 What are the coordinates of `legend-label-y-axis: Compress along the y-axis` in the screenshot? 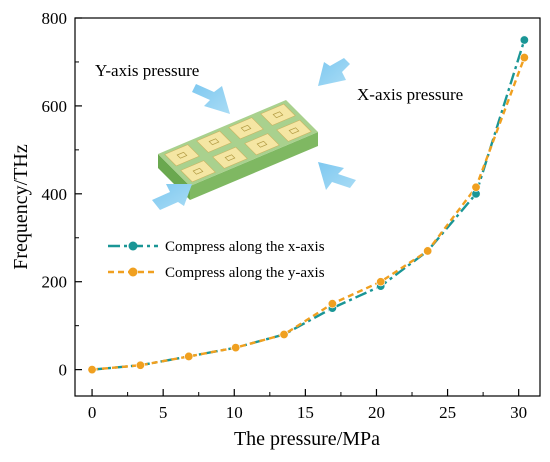 It's located at (245, 273).